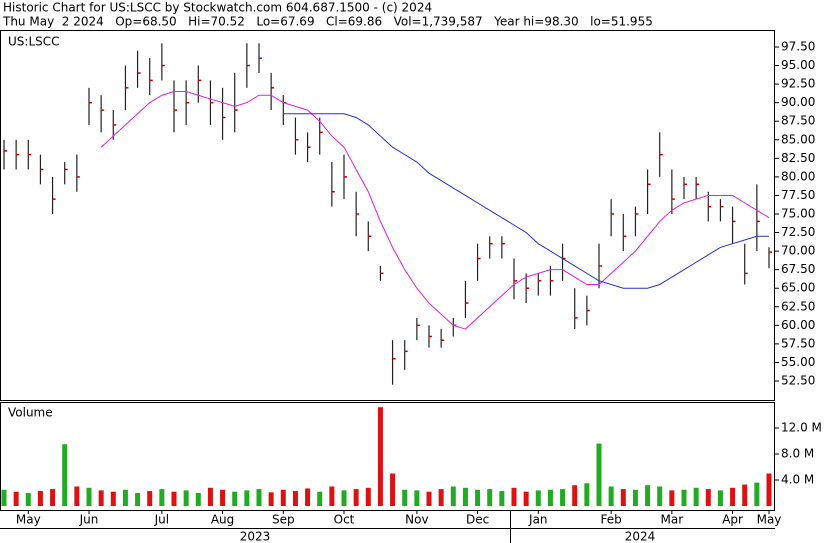 The image size is (830, 543). What do you see at coordinates (798, 232) in the screenshot?
I see `y-tick-label: 72.50` at bounding box center [798, 232].